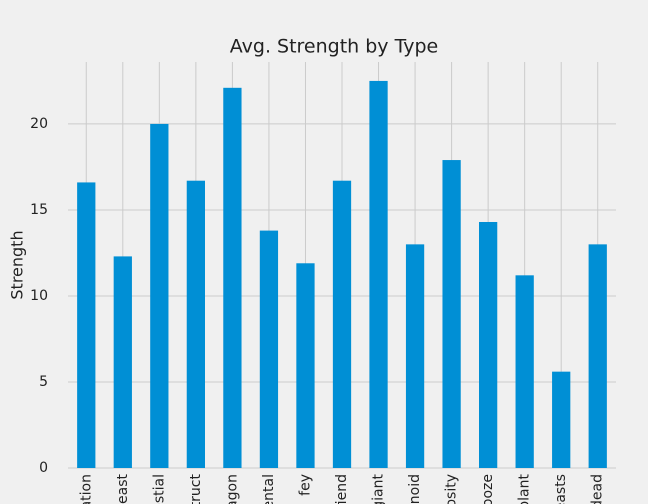 This screenshot has width=648, height=504. Describe the element at coordinates (525, 488) in the screenshot. I see `x-tick-label: plant` at that location.